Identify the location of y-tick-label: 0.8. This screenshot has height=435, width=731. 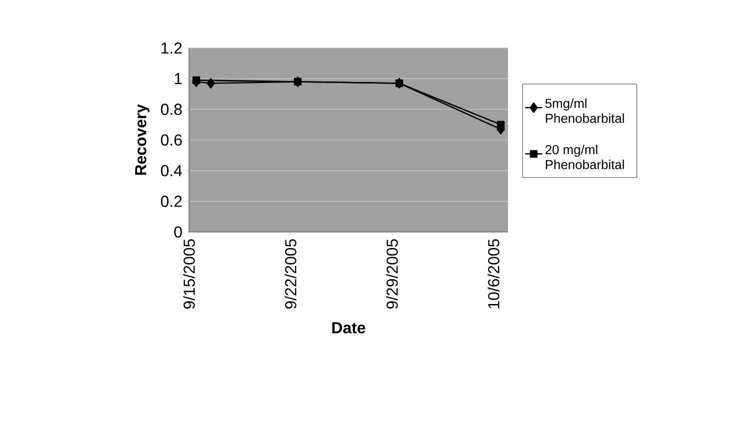
(171, 109).